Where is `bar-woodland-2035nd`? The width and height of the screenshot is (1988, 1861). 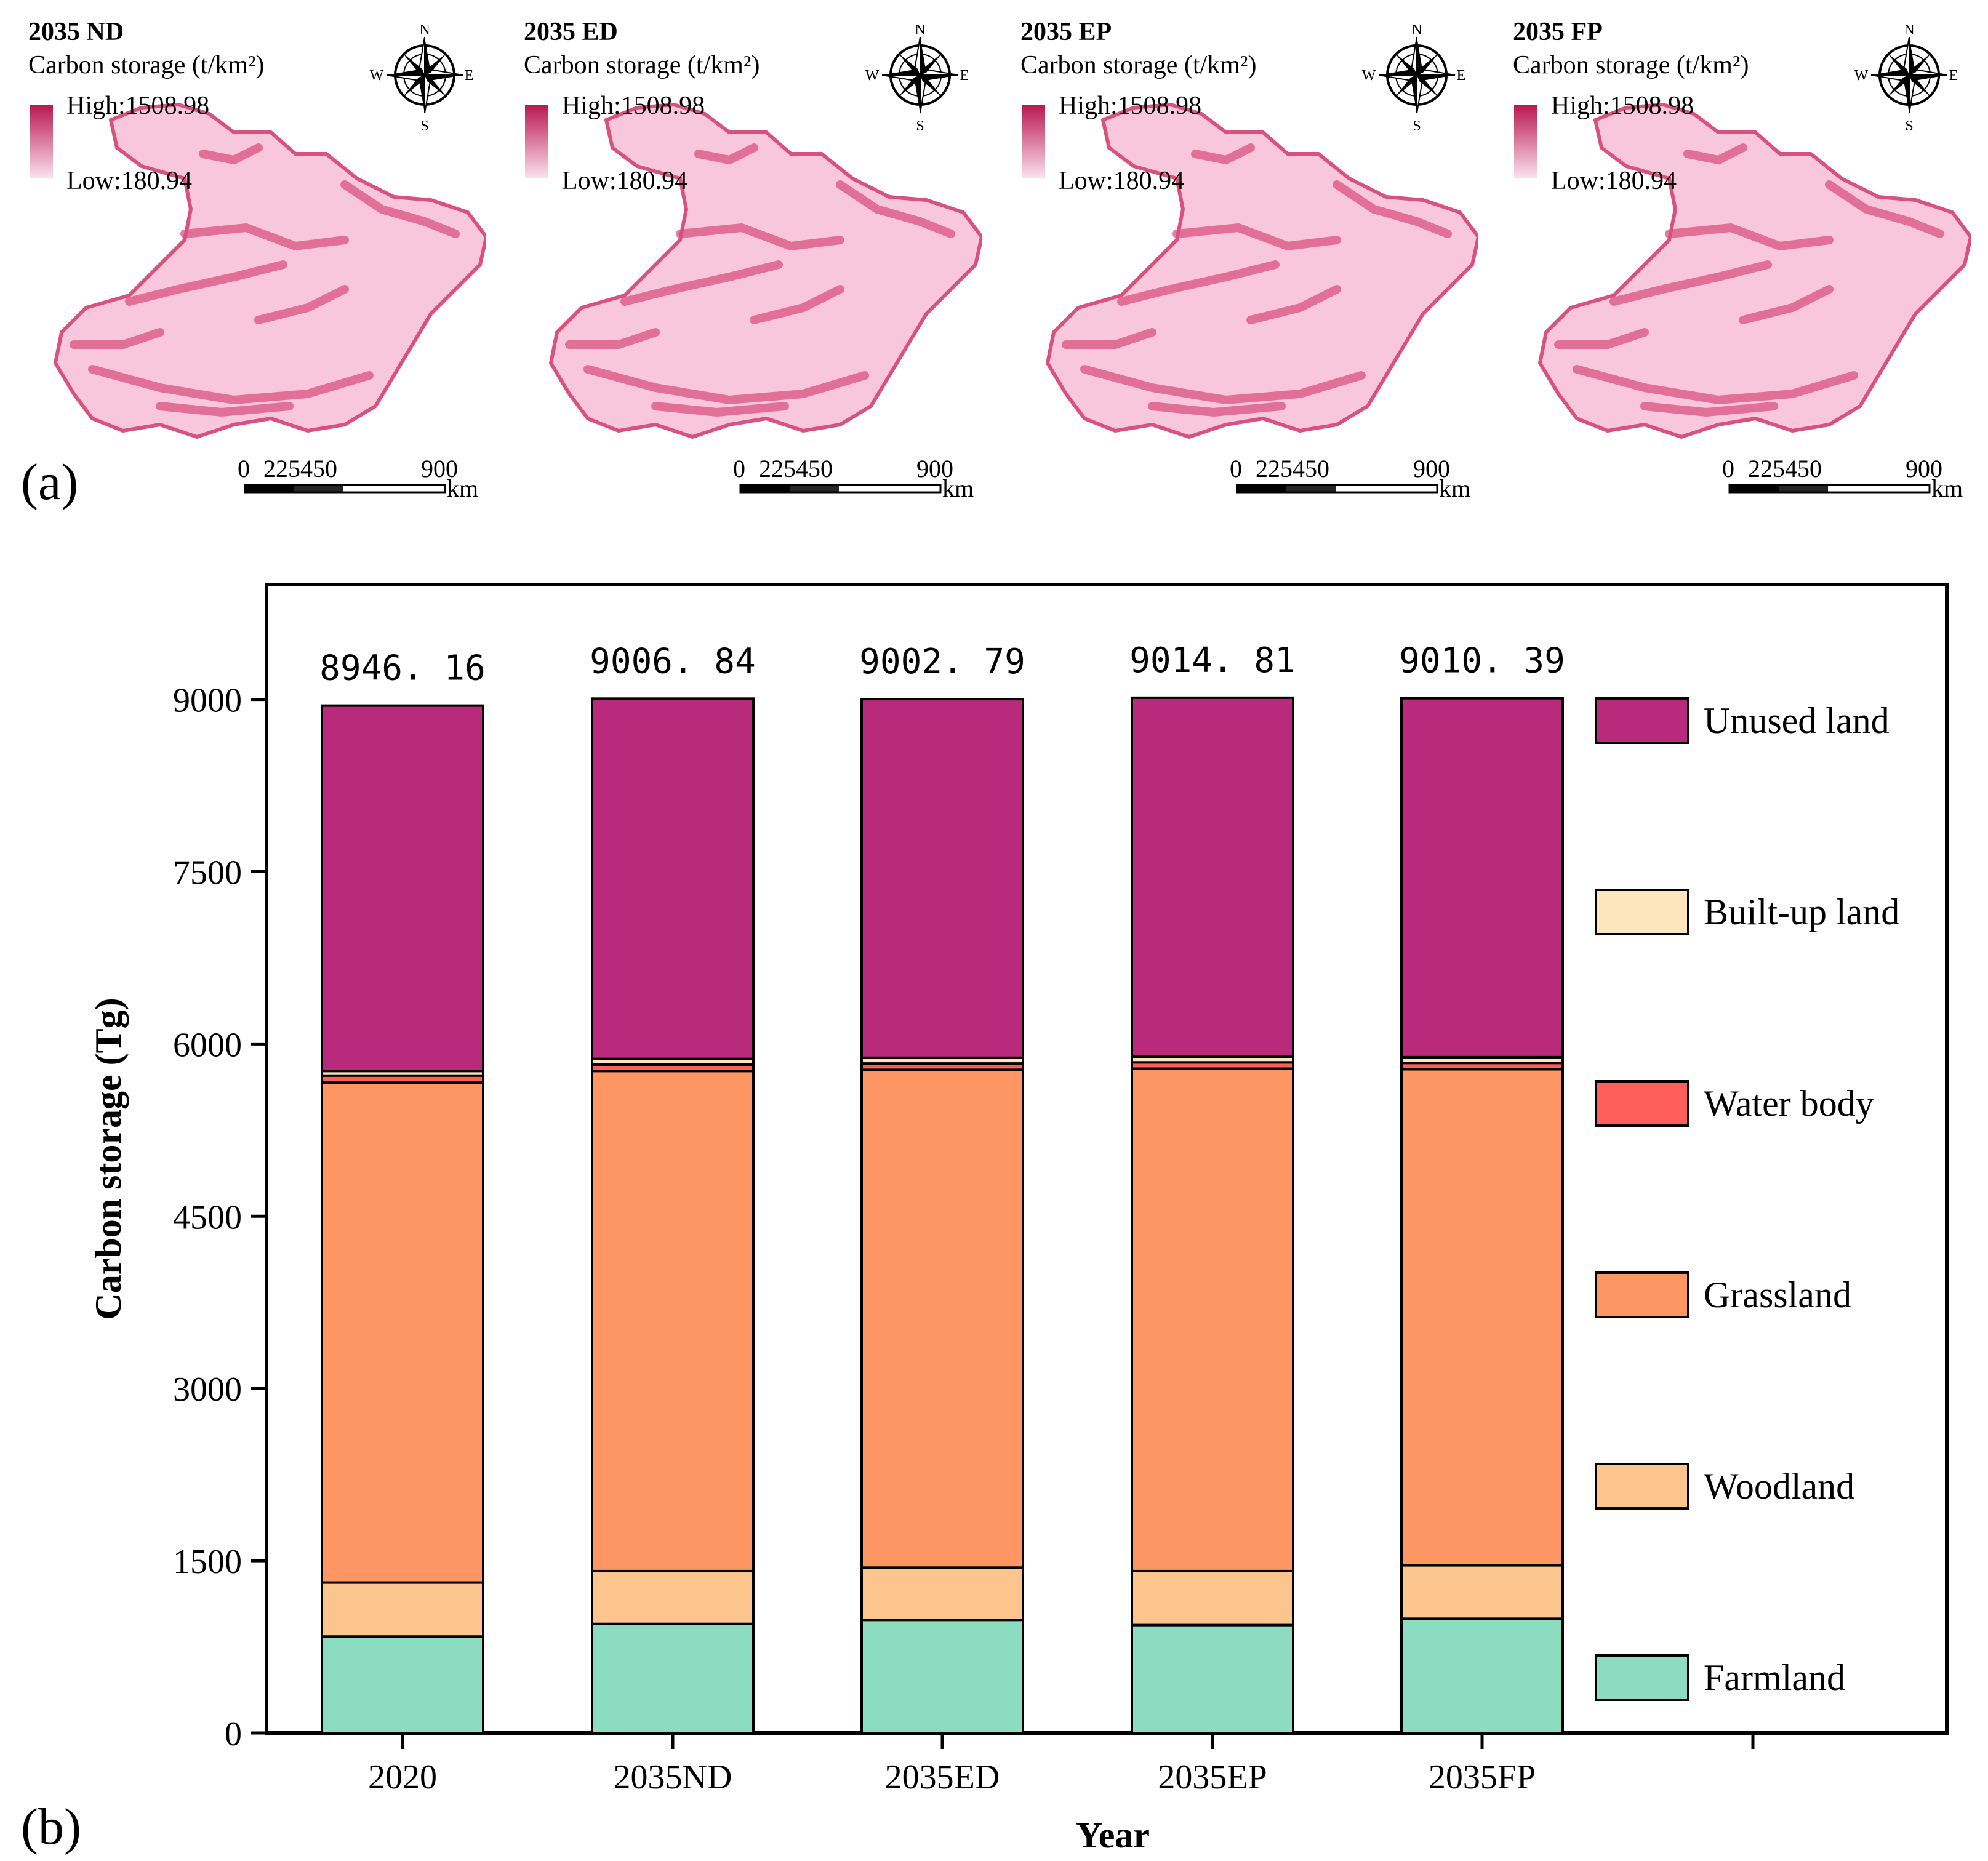 bar-woodland-2035nd is located at coordinates (673, 1597).